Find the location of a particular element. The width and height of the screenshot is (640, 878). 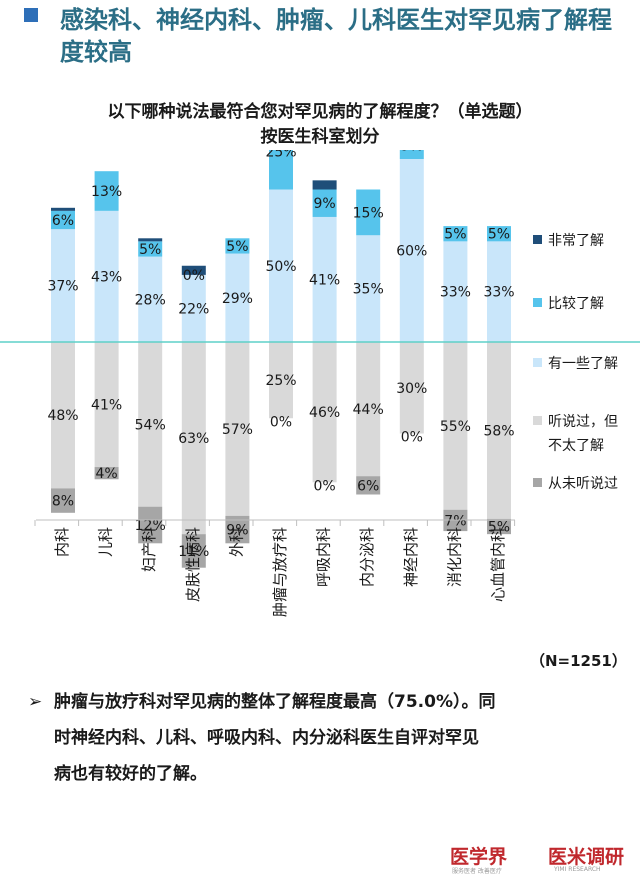

legend-label: 有一些了解 is located at coordinates (583, 364).